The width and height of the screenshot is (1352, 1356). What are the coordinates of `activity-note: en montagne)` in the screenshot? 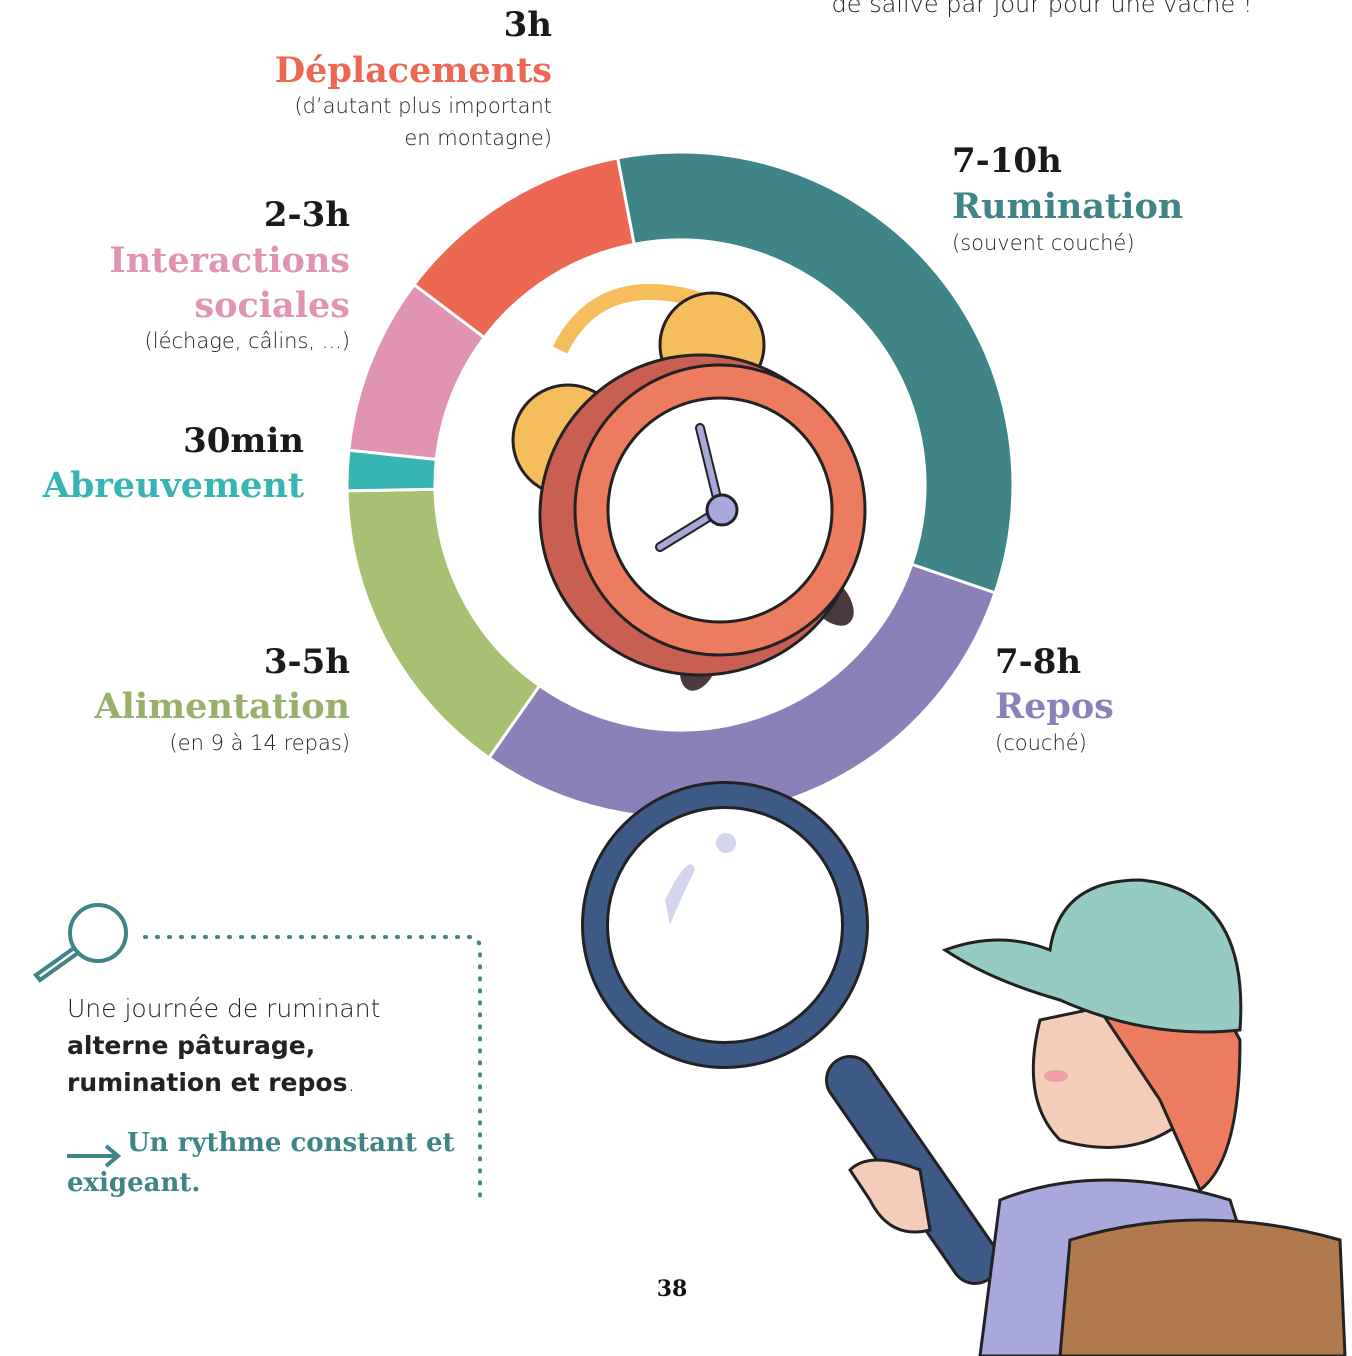 It's located at (478, 138).